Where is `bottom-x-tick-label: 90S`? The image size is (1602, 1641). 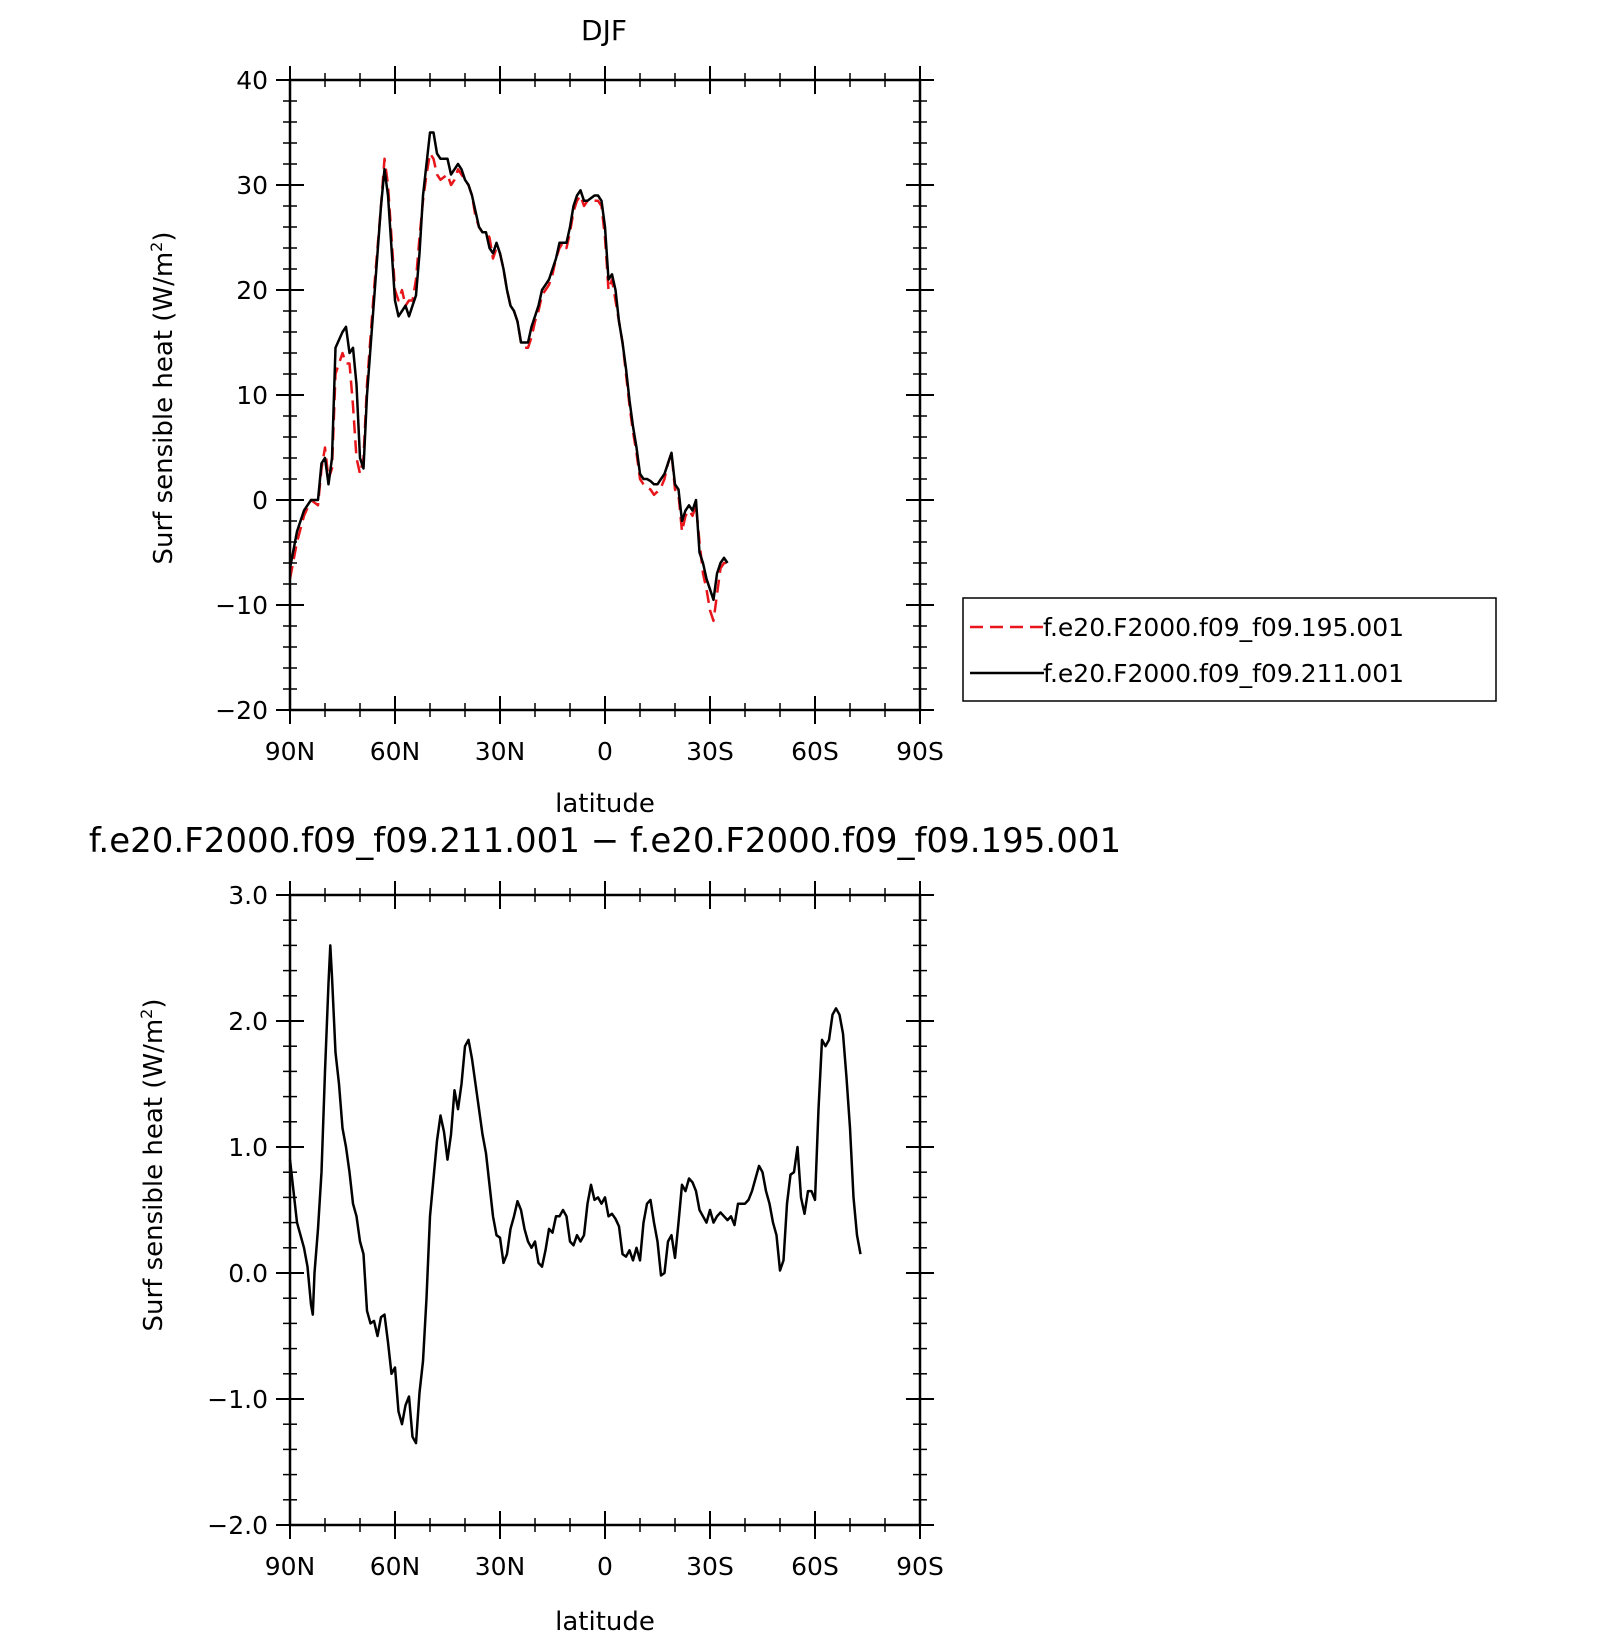
bottom-x-tick-label: 90S is located at coordinates (920, 1566).